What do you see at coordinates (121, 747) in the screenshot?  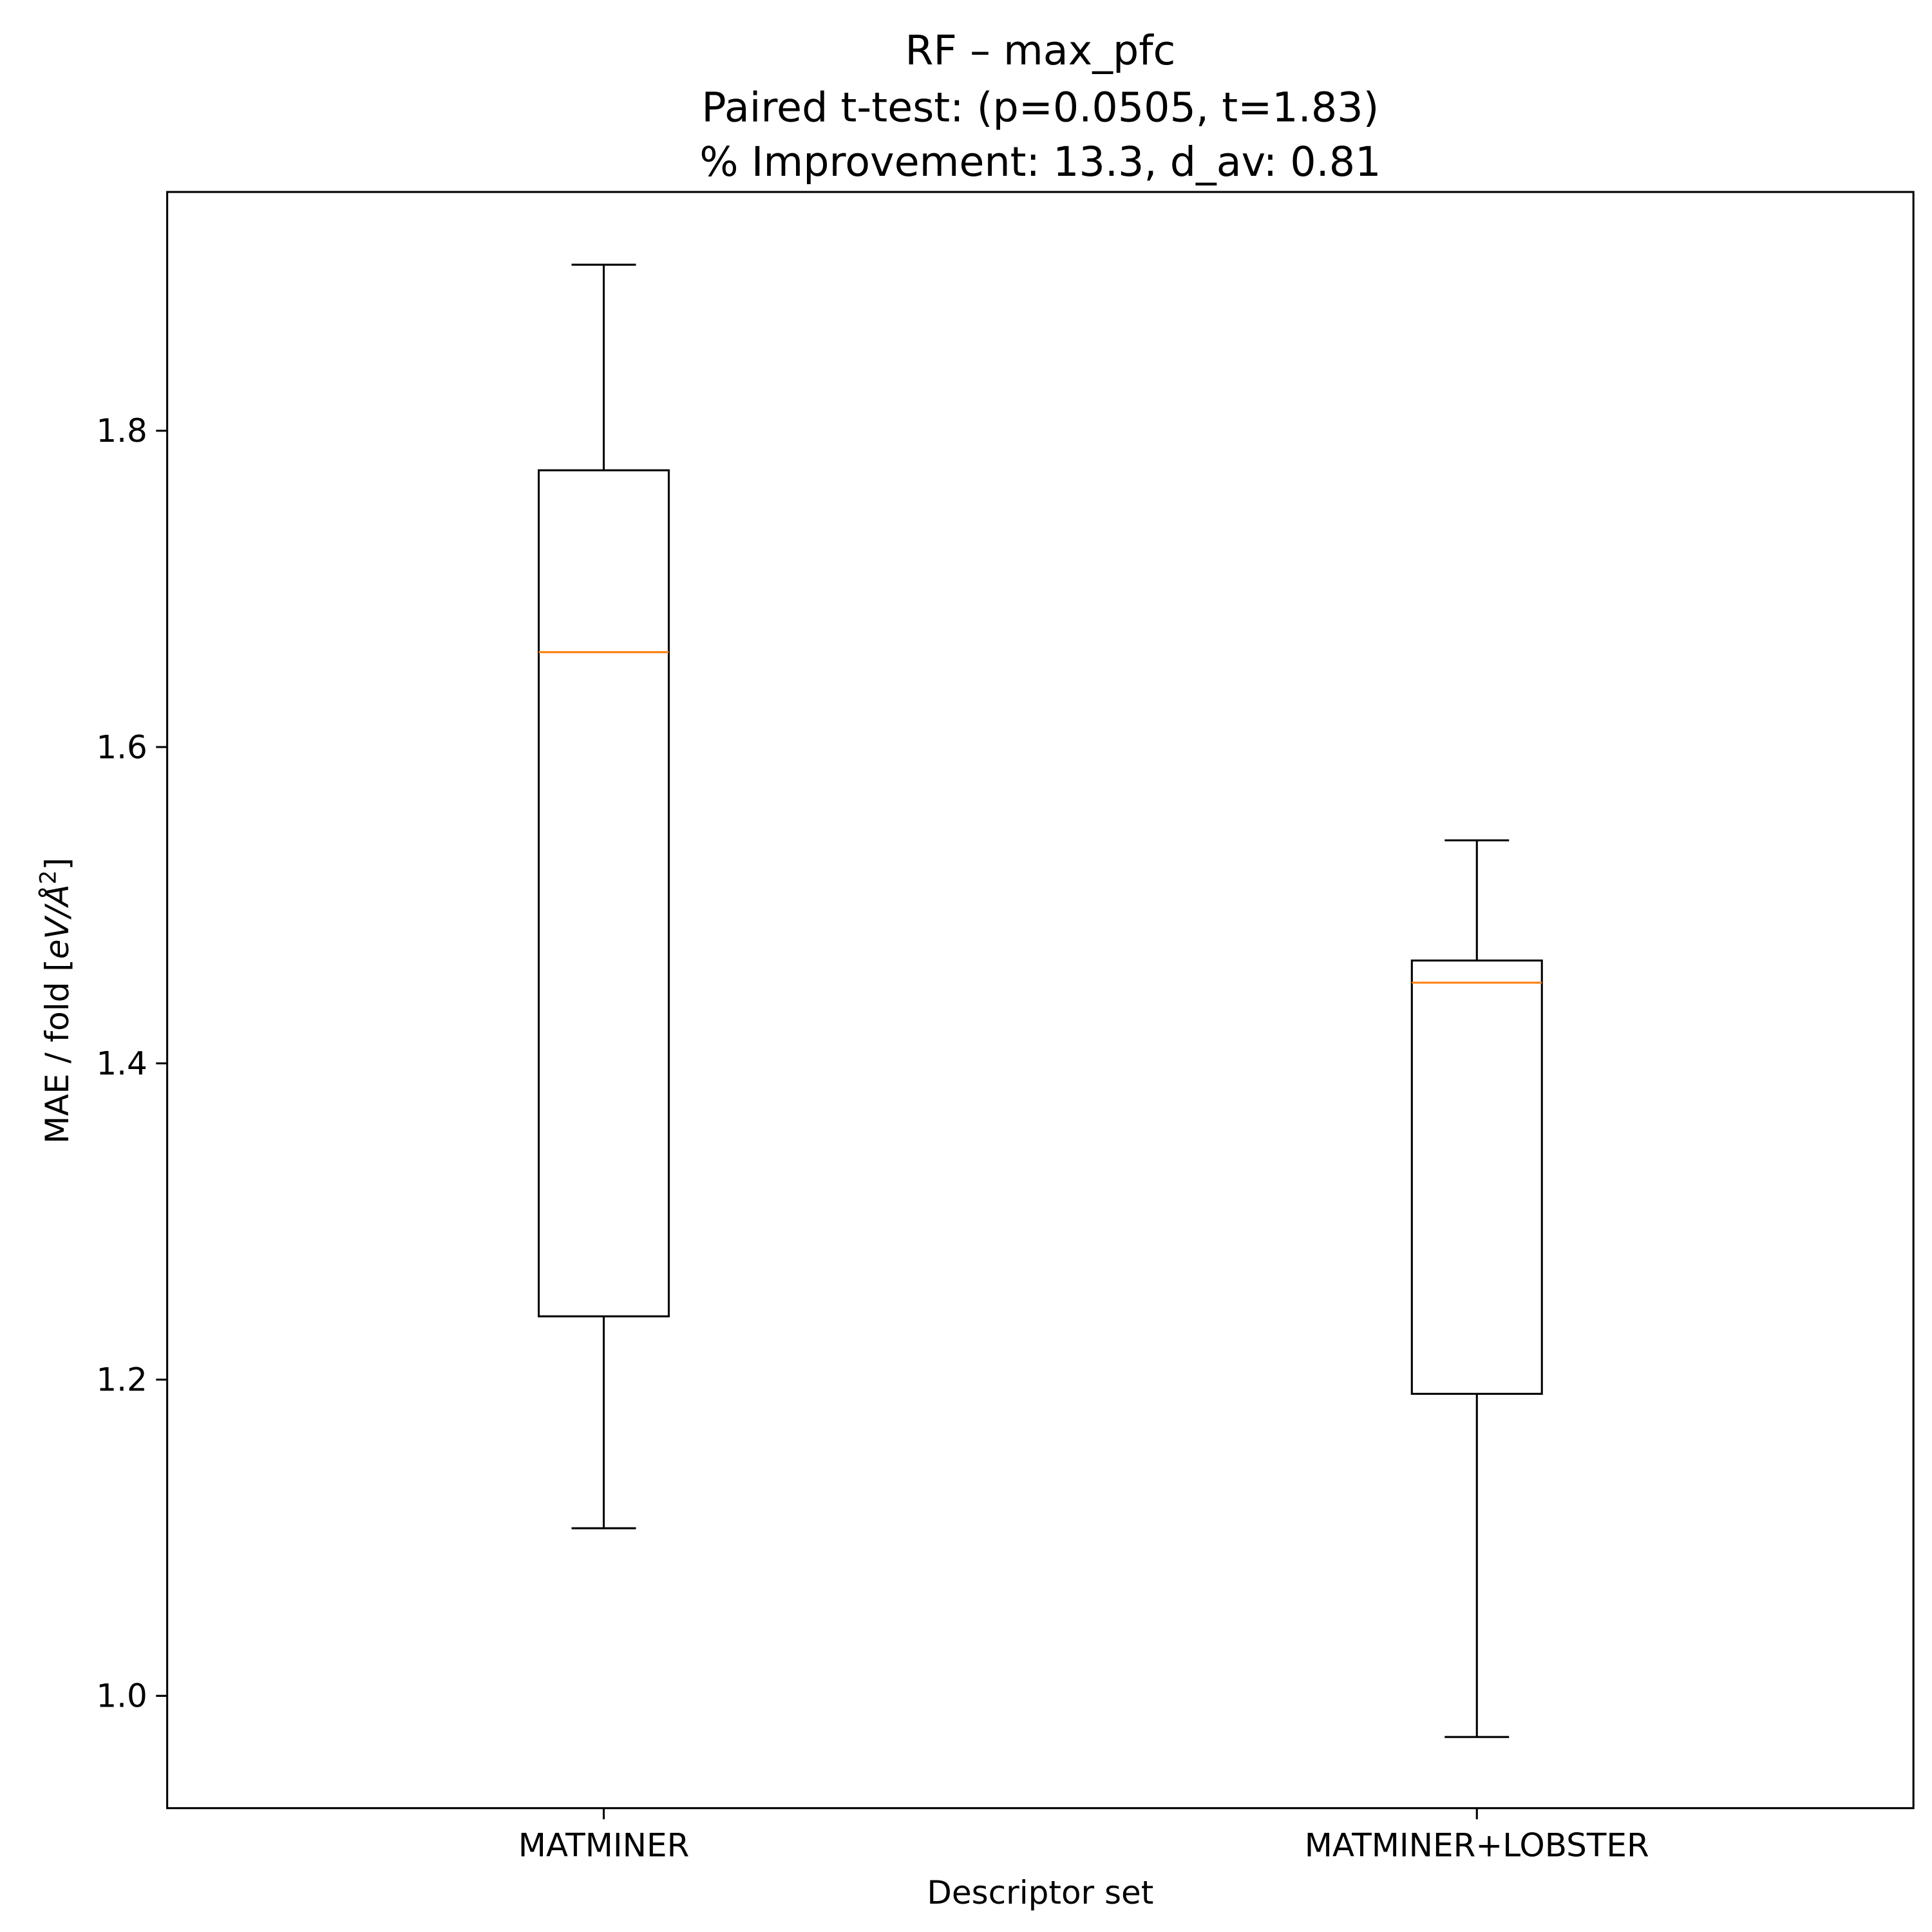 I see `y-tick-label: 1.6` at bounding box center [121, 747].